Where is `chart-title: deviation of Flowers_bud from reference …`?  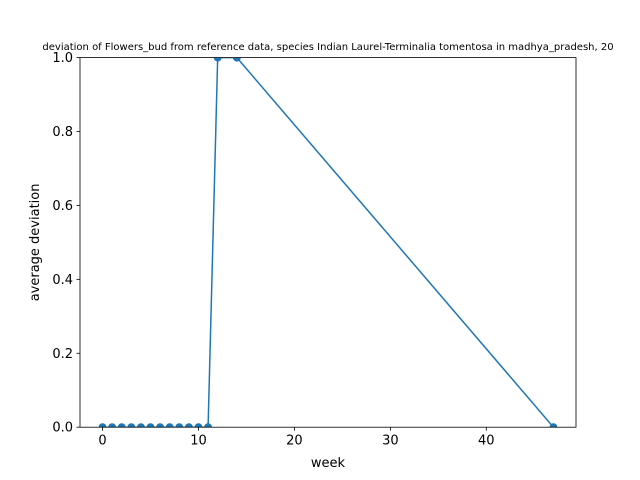
chart-title: deviation of Flowers_bud from reference … is located at coordinates (327, 47).